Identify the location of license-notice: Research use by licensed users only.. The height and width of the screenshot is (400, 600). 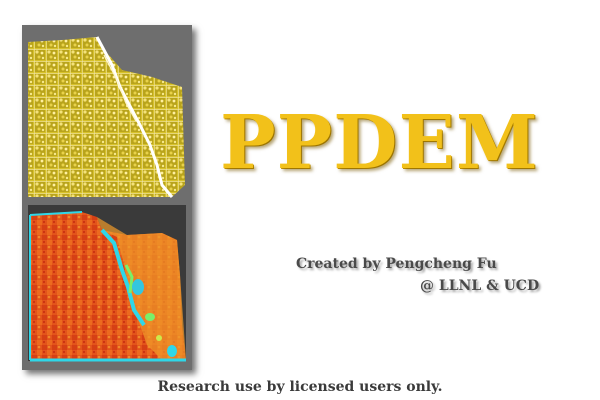
(300, 387).